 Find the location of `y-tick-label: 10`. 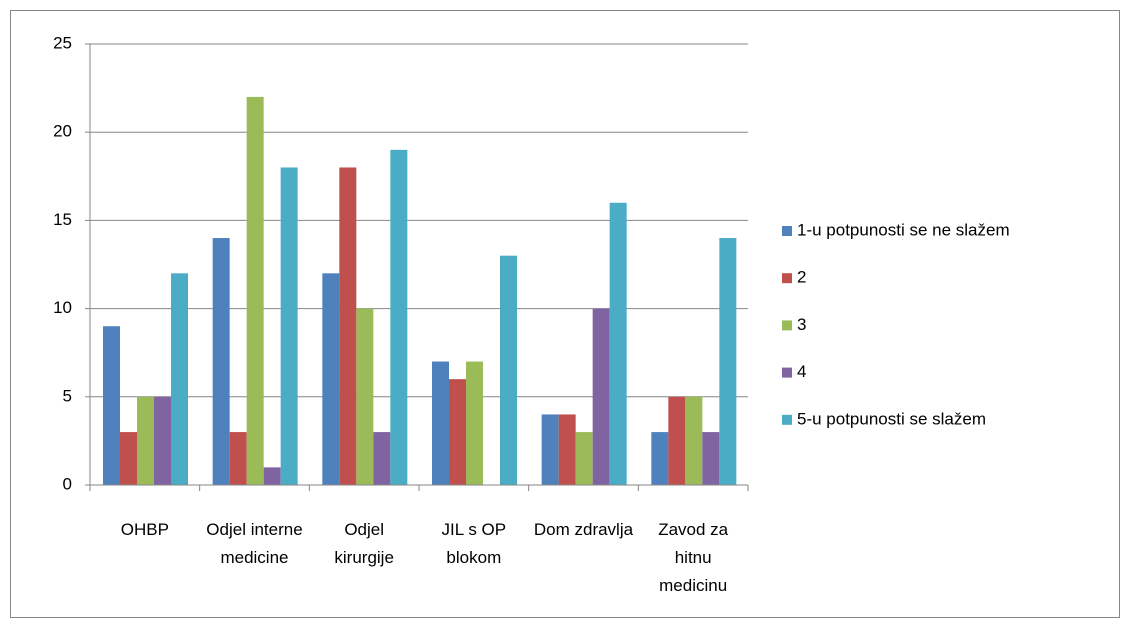

y-tick-label: 10 is located at coordinates (62, 307).